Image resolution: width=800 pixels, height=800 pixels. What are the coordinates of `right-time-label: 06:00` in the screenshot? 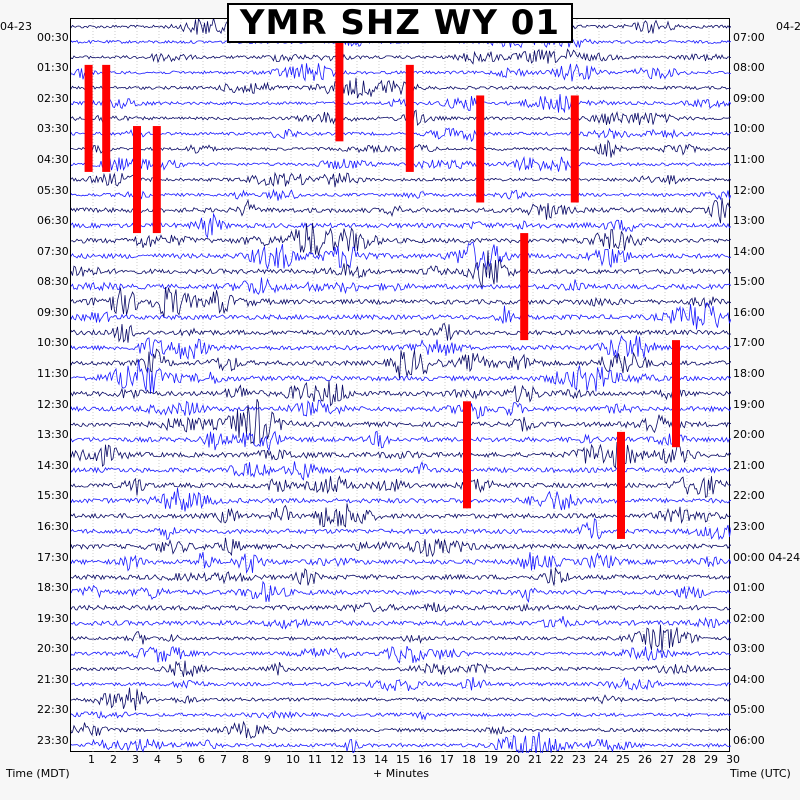 It's located at (749, 741).